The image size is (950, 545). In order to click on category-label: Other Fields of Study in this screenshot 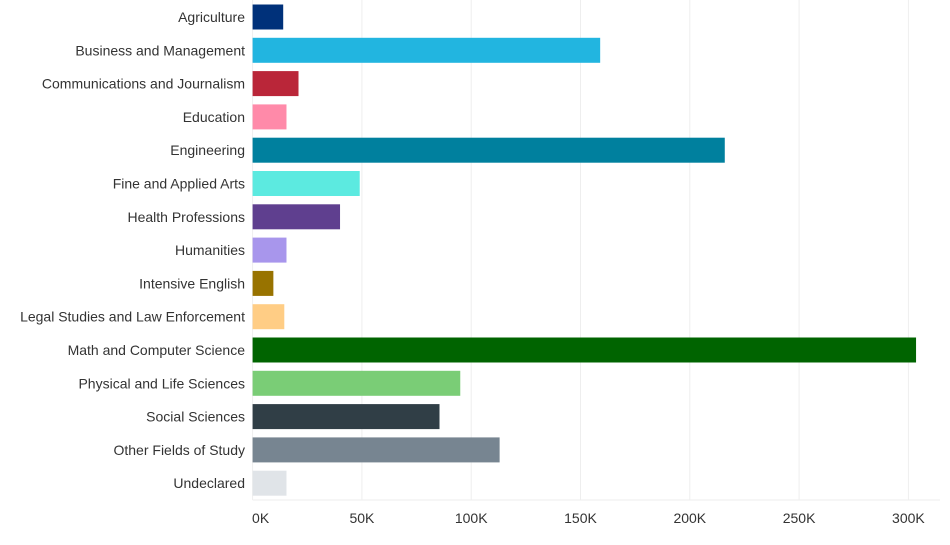, I will do `click(179, 450)`.